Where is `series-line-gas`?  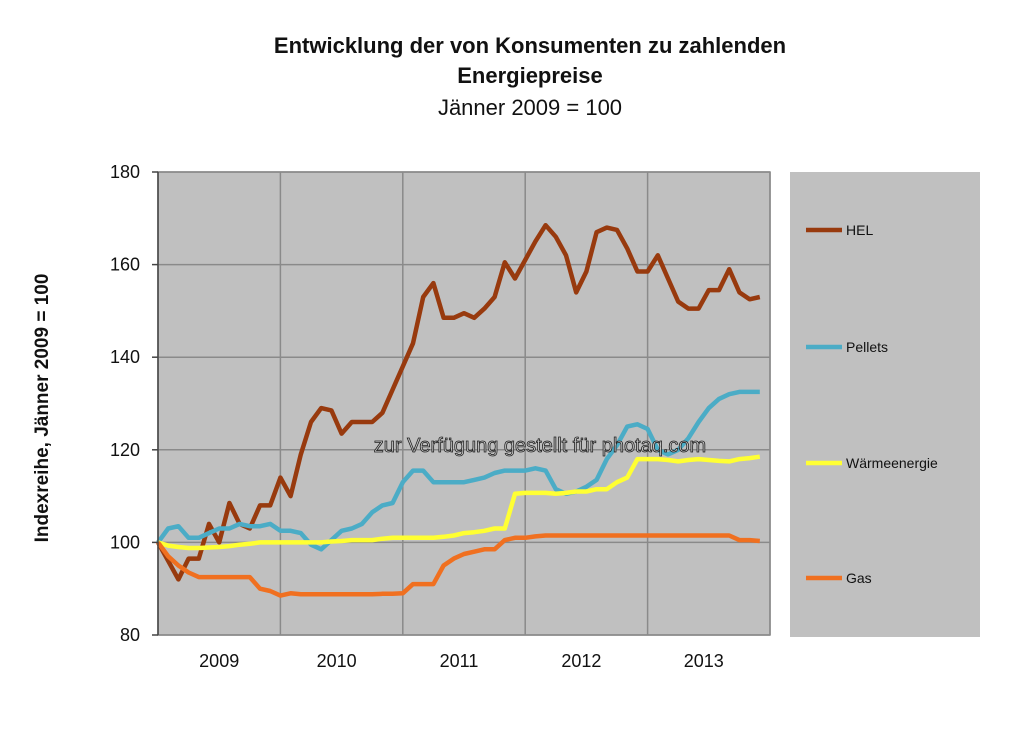
series-line-gas is located at coordinates (458, 565).